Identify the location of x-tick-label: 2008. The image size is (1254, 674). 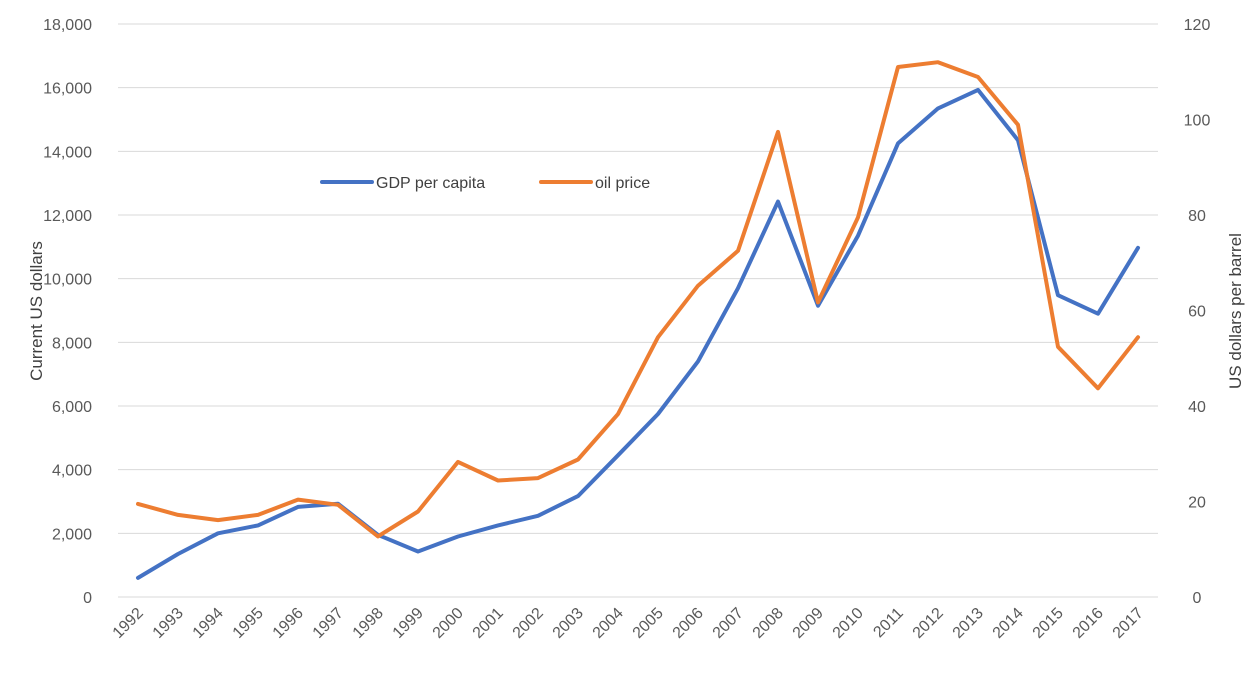
(768, 623).